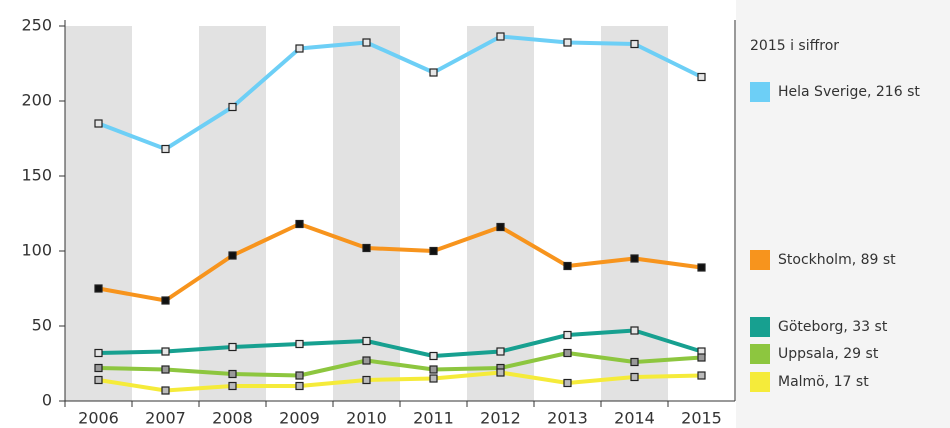  What do you see at coordinates (828, 354) in the screenshot?
I see `legend-label: Uppsala, 29 st` at bounding box center [828, 354].